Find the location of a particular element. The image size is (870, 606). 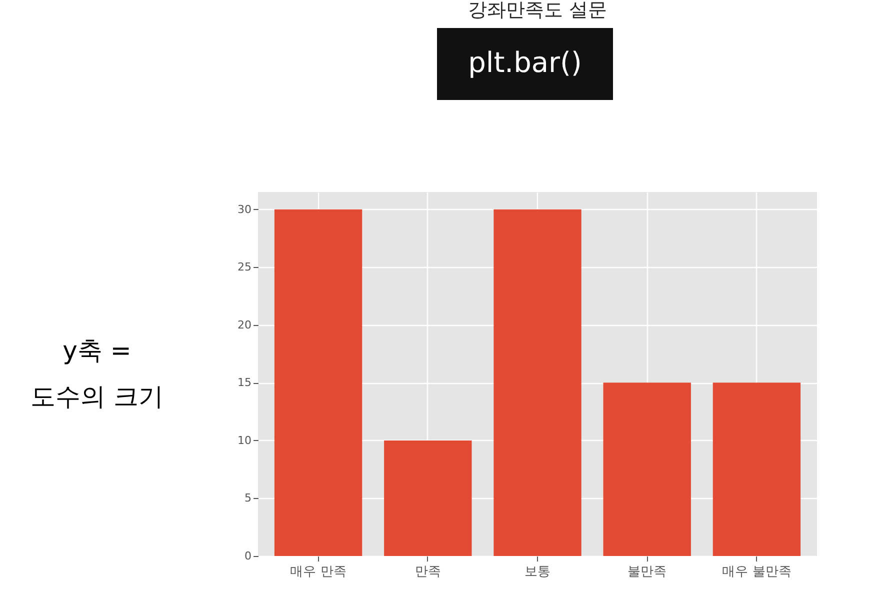

x-tick-label: 매우 불만족 is located at coordinates (757, 572).